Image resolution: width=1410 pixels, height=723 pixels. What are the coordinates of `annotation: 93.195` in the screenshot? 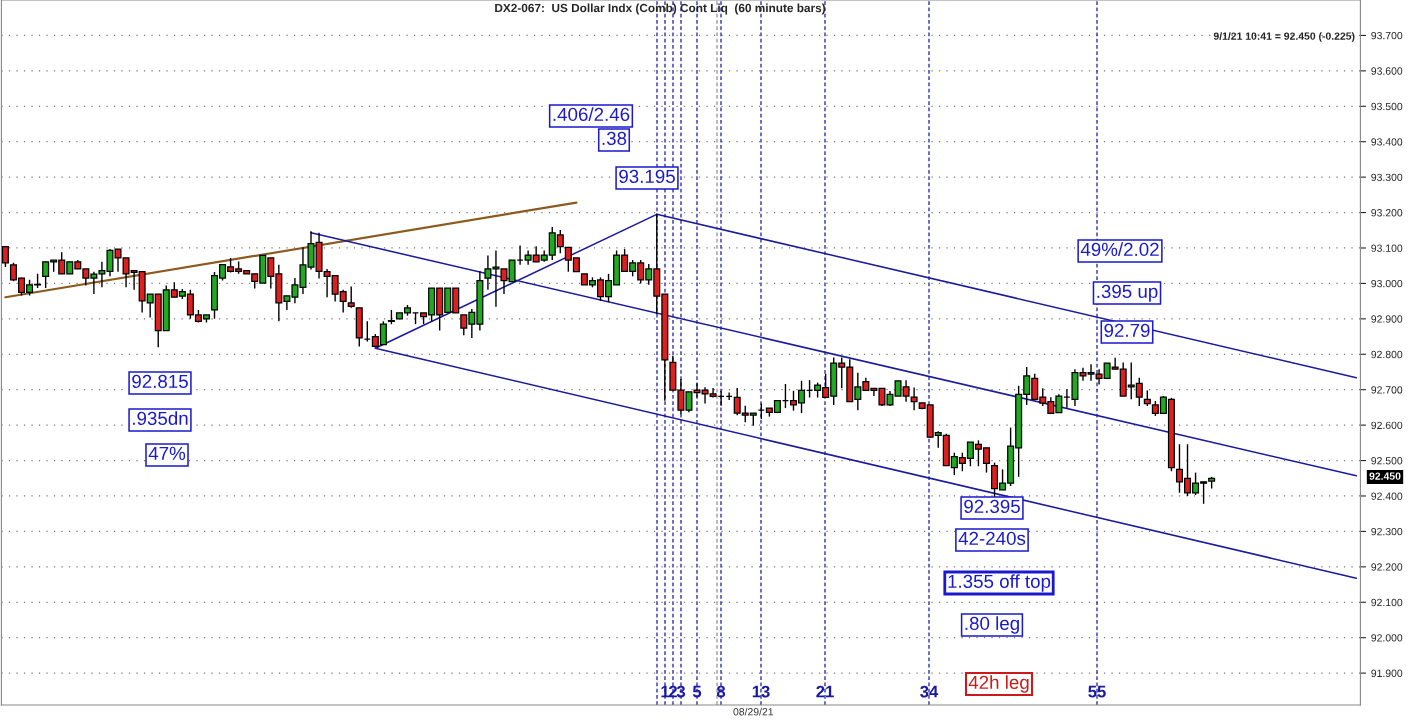 It's located at (647, 176).